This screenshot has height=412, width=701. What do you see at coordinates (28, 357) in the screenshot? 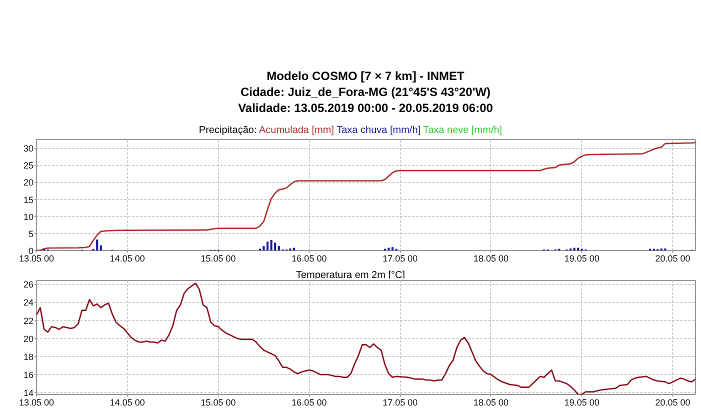
I see `y-tick-label: 18` at bounding box center [28, 357].